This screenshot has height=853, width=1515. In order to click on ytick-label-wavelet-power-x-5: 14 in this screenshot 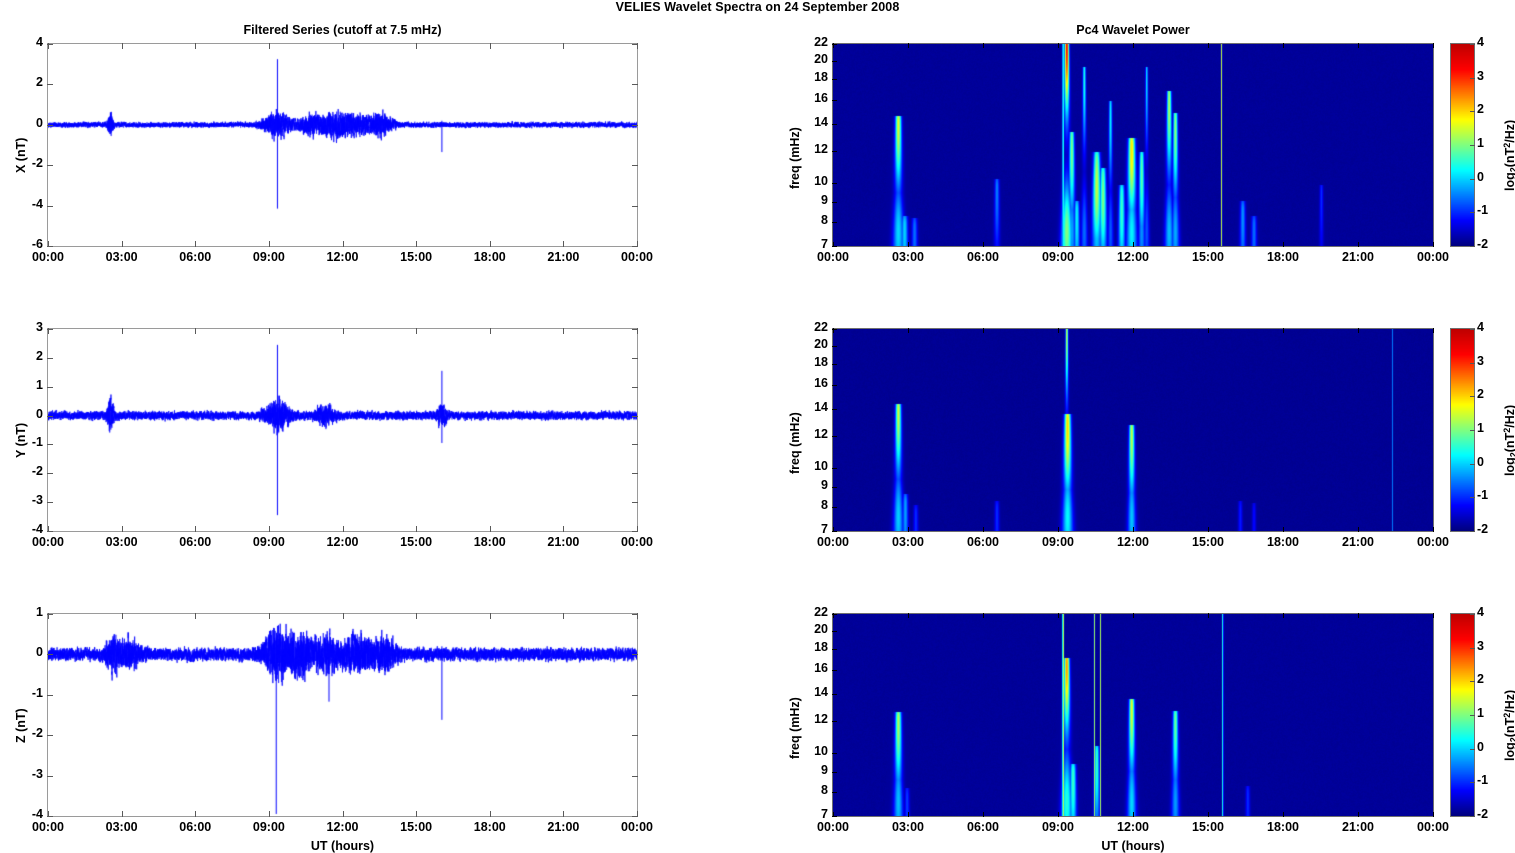, I will do `click(821, 121)`.